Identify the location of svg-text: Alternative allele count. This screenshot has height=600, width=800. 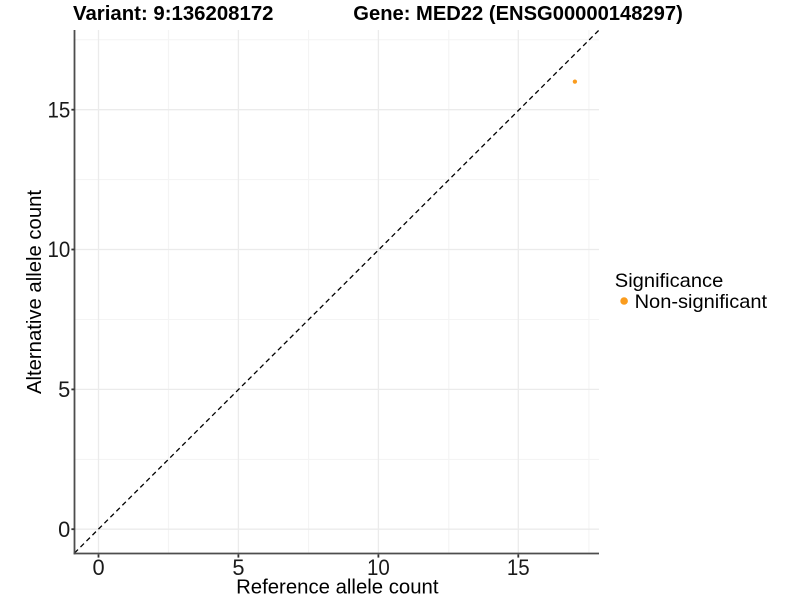
(35, 292).